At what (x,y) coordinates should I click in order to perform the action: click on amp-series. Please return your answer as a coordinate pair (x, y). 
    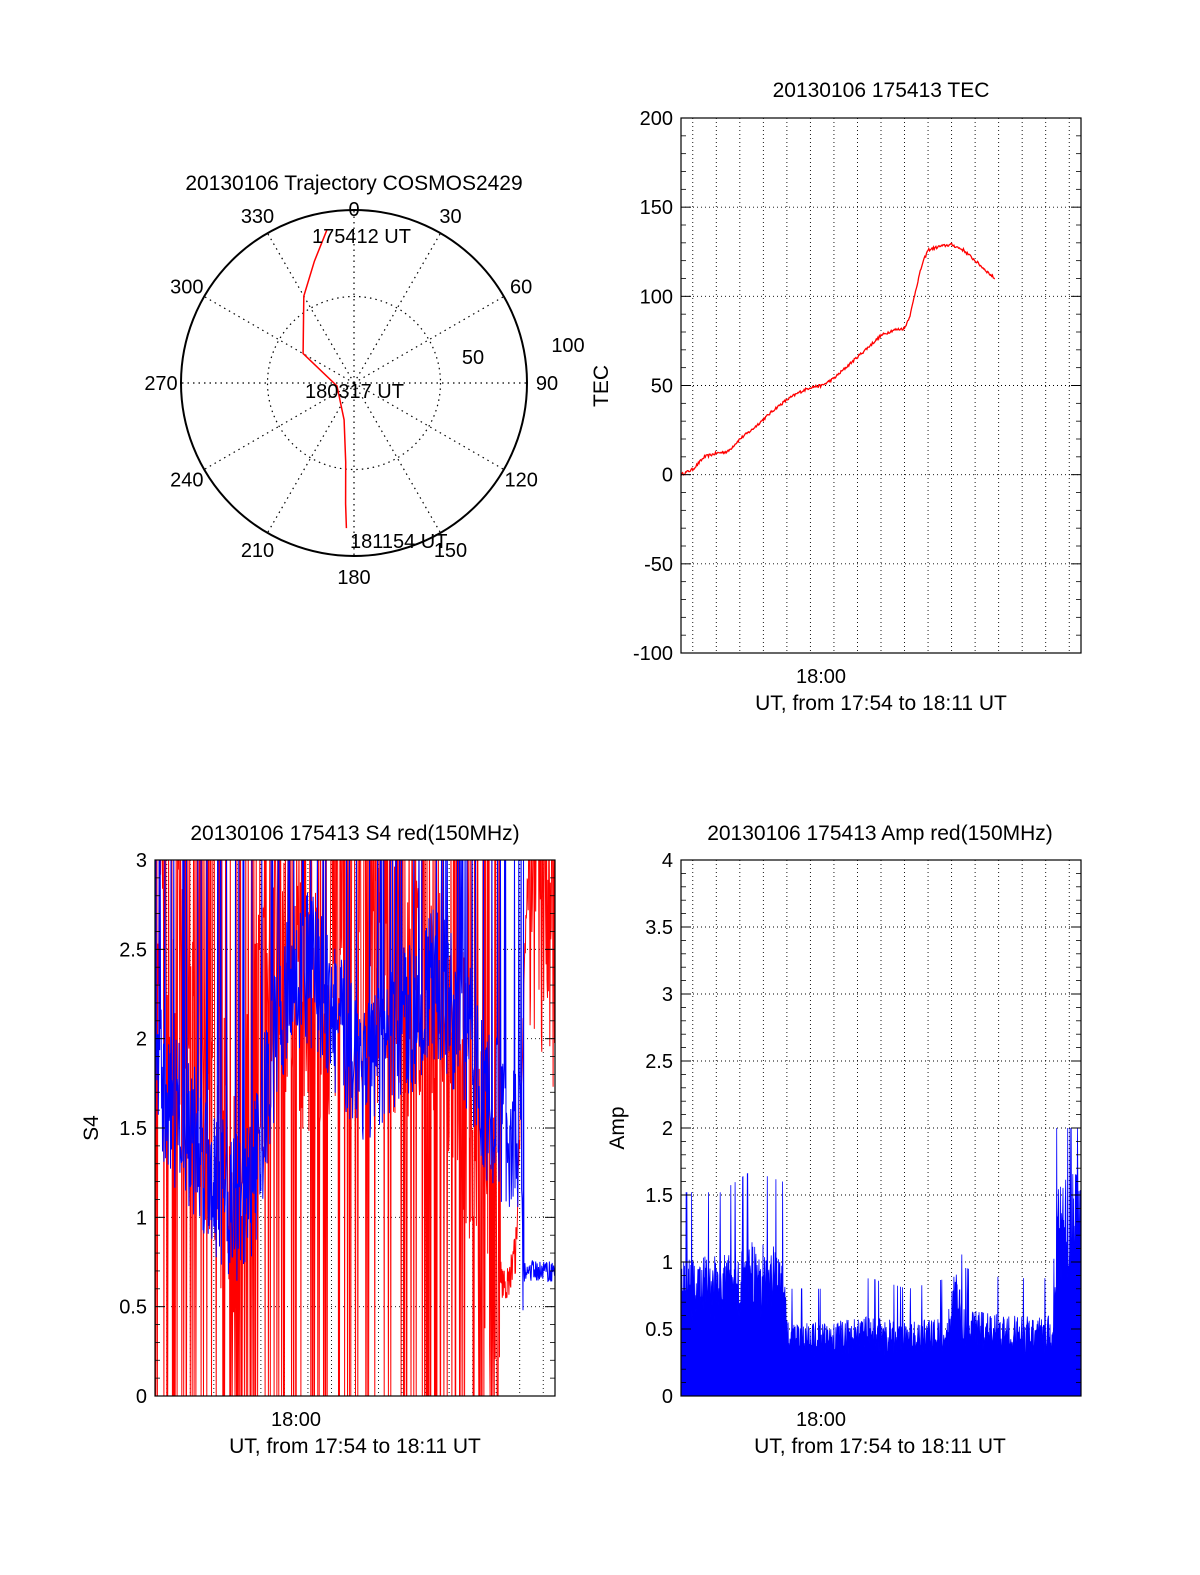
    Looking at the image, I should click on (881, 1262).